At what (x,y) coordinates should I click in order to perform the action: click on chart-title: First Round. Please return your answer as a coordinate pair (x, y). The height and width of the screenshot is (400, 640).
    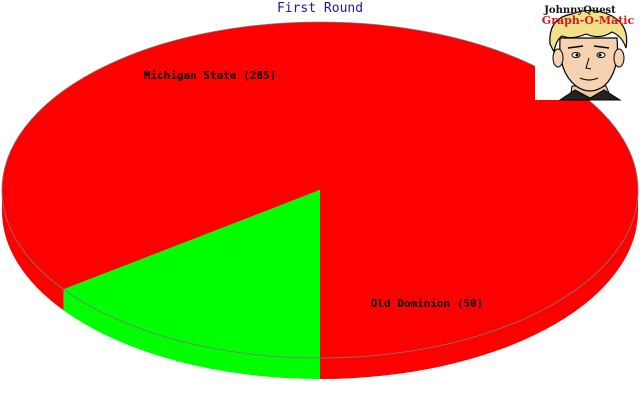
    Looking at the image, I should click on (320, 8).